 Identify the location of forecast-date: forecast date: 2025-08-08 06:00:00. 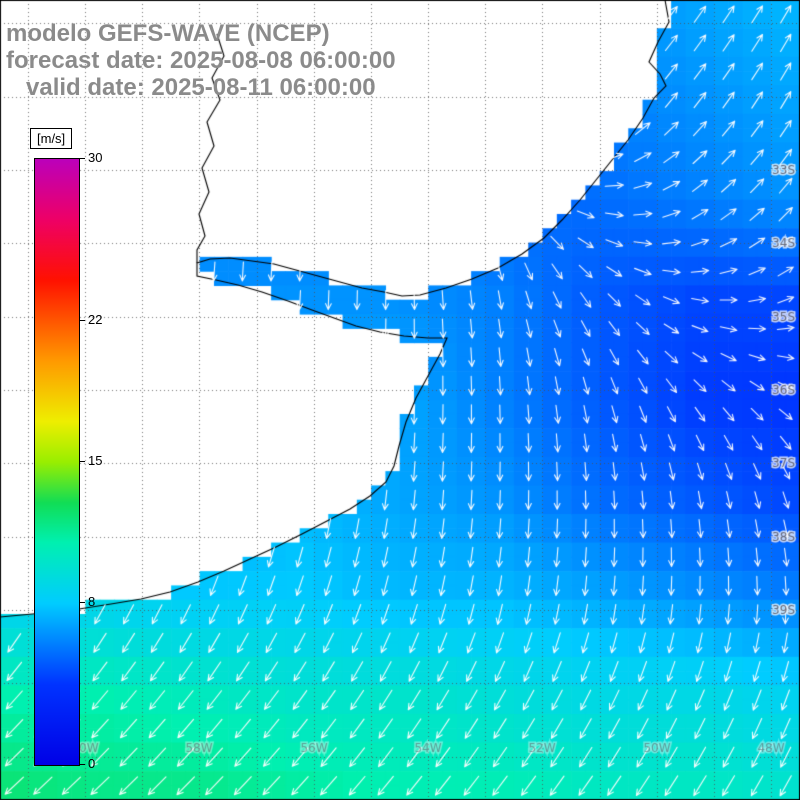
(201, 60).